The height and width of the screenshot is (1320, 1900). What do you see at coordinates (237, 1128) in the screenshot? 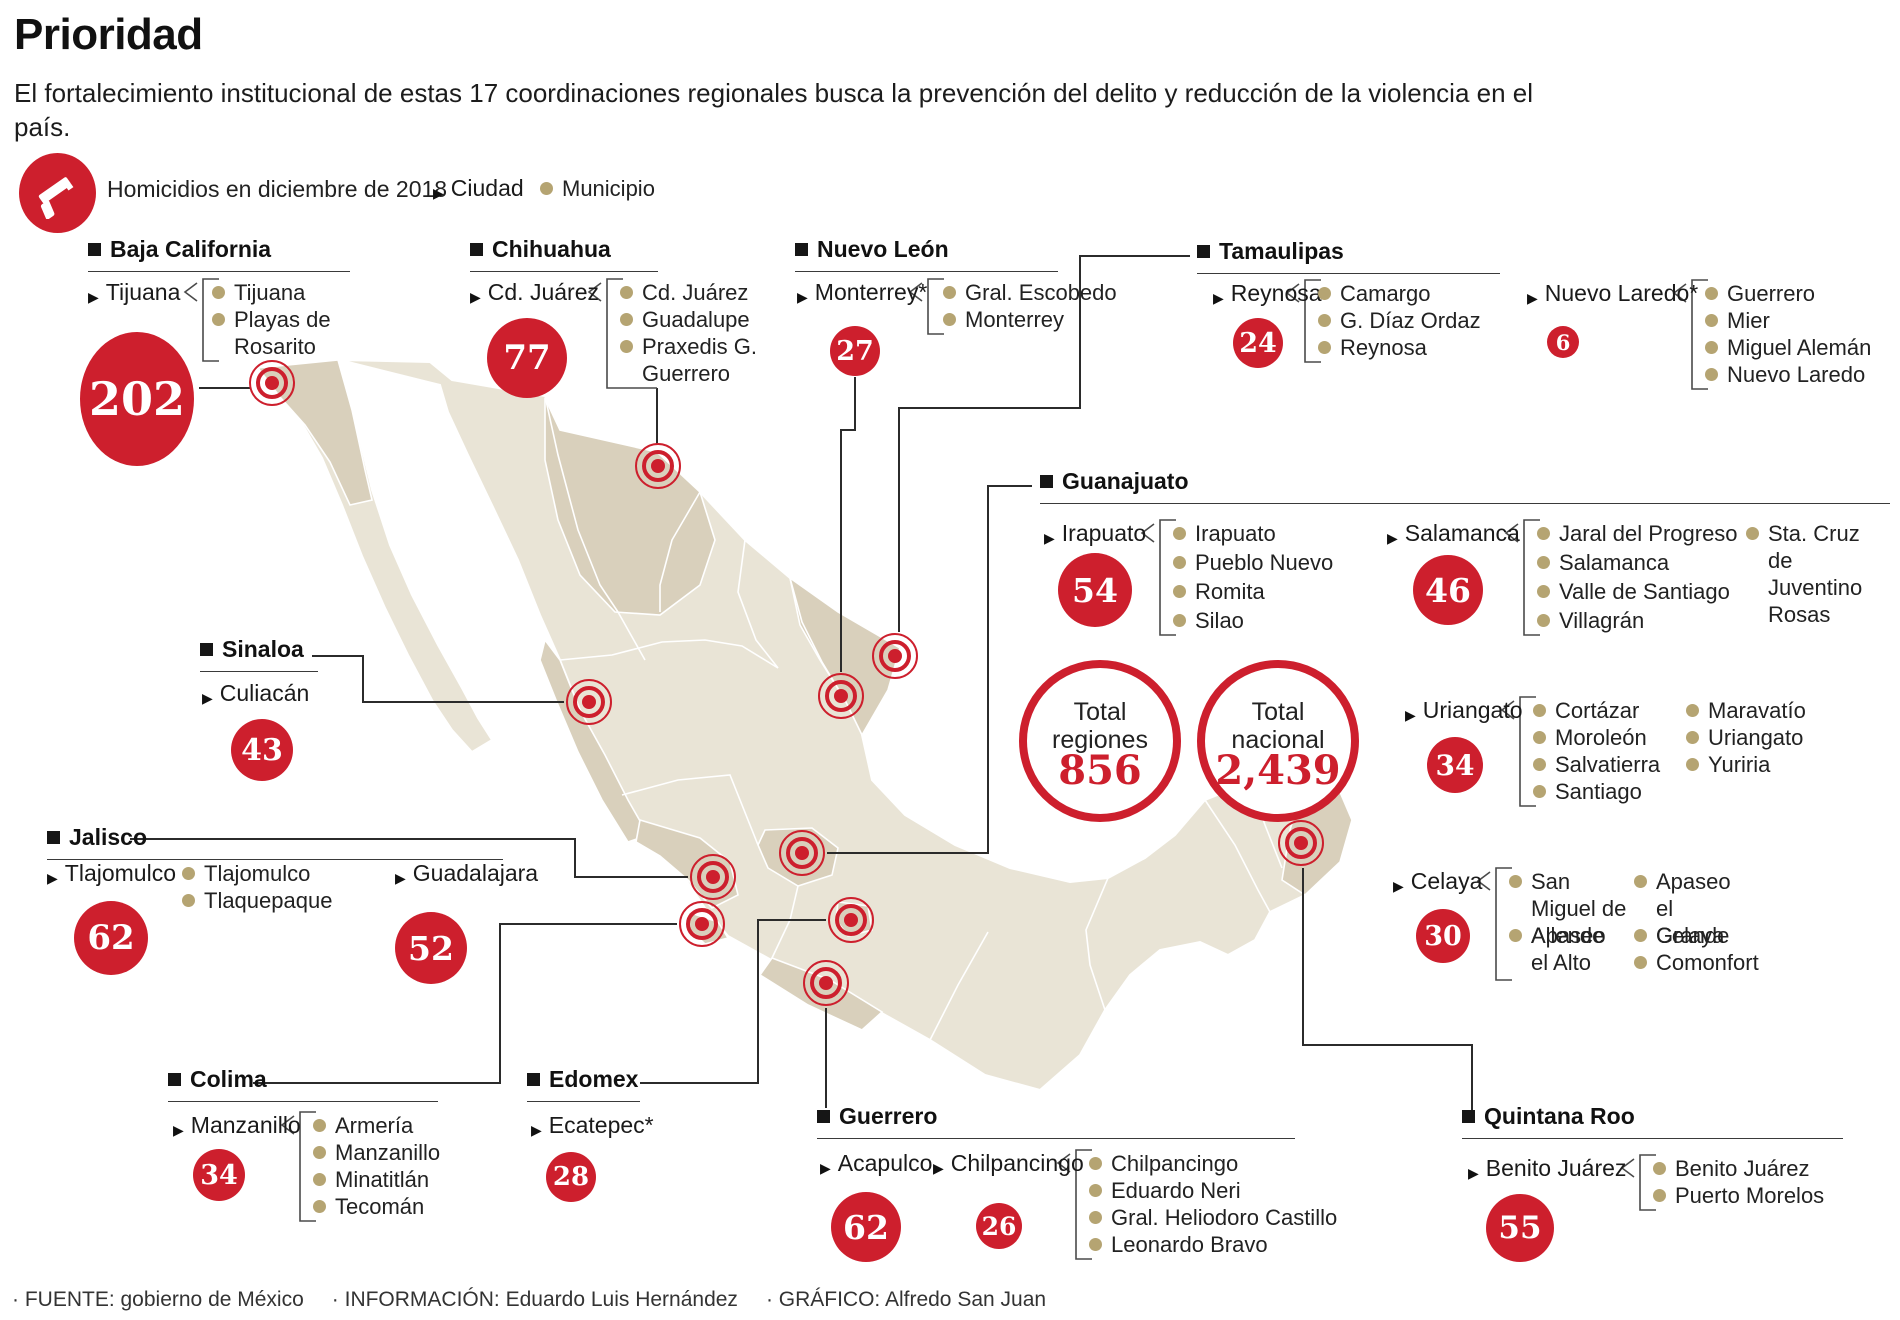
I see `city-label-manzanillo: ▶ Manzanillo` at bounding box center [237, 1128].